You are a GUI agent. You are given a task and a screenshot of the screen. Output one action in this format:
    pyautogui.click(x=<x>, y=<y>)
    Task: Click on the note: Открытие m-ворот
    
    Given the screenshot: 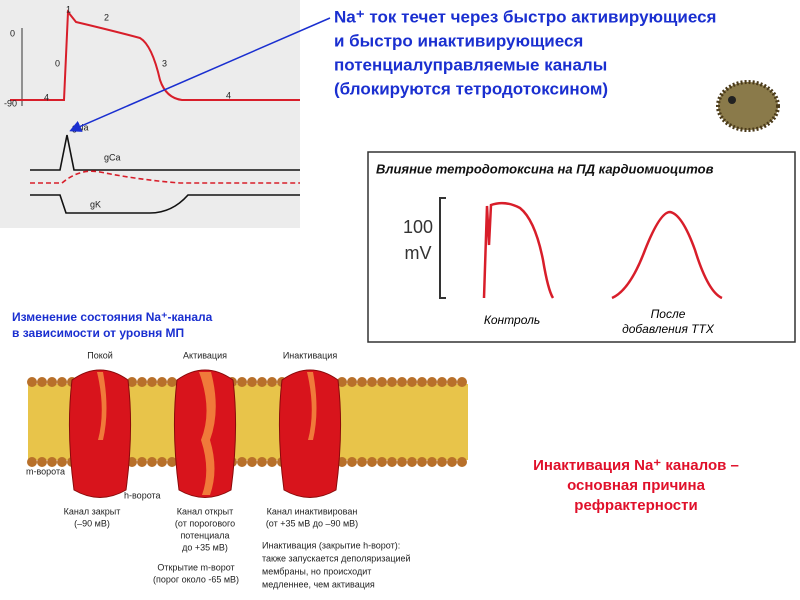 What is the action you would take?
    pyautogui.click(x=195, y=567)
    